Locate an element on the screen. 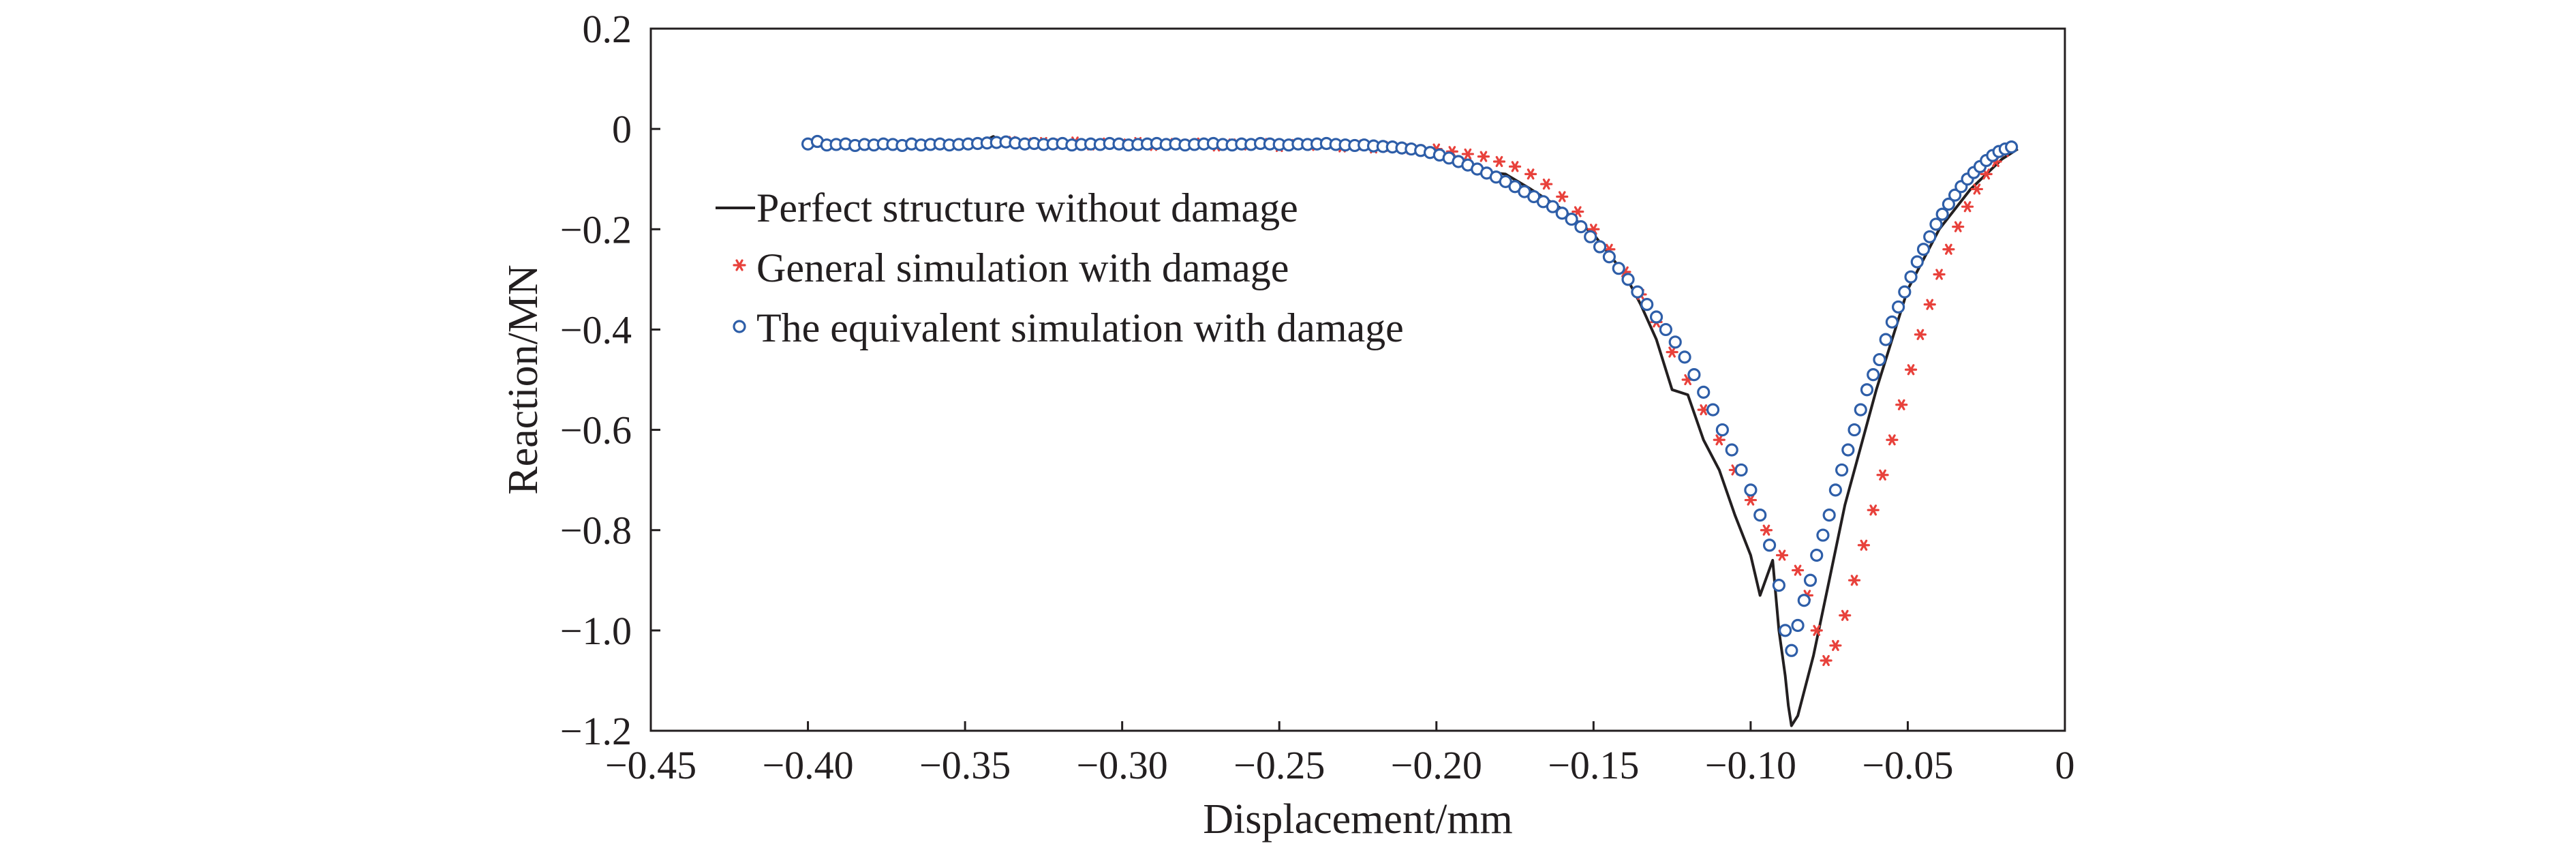 This screenshot has height=848, width=2576. y-tick-label: −0.6 is located at coordinates (596, 430).